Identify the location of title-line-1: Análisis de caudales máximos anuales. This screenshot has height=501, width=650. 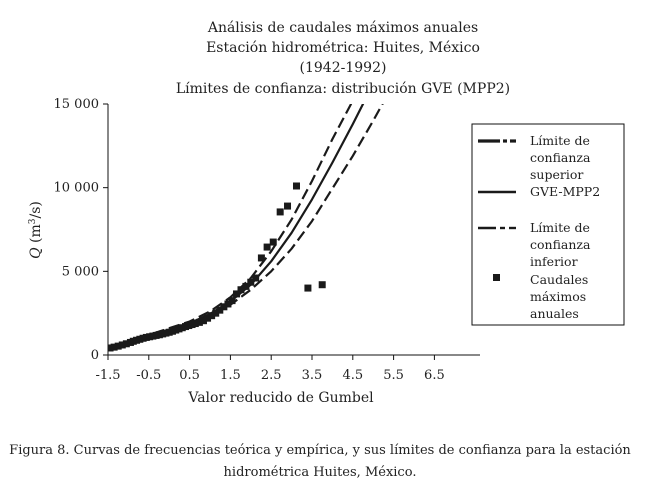
(342, 28).